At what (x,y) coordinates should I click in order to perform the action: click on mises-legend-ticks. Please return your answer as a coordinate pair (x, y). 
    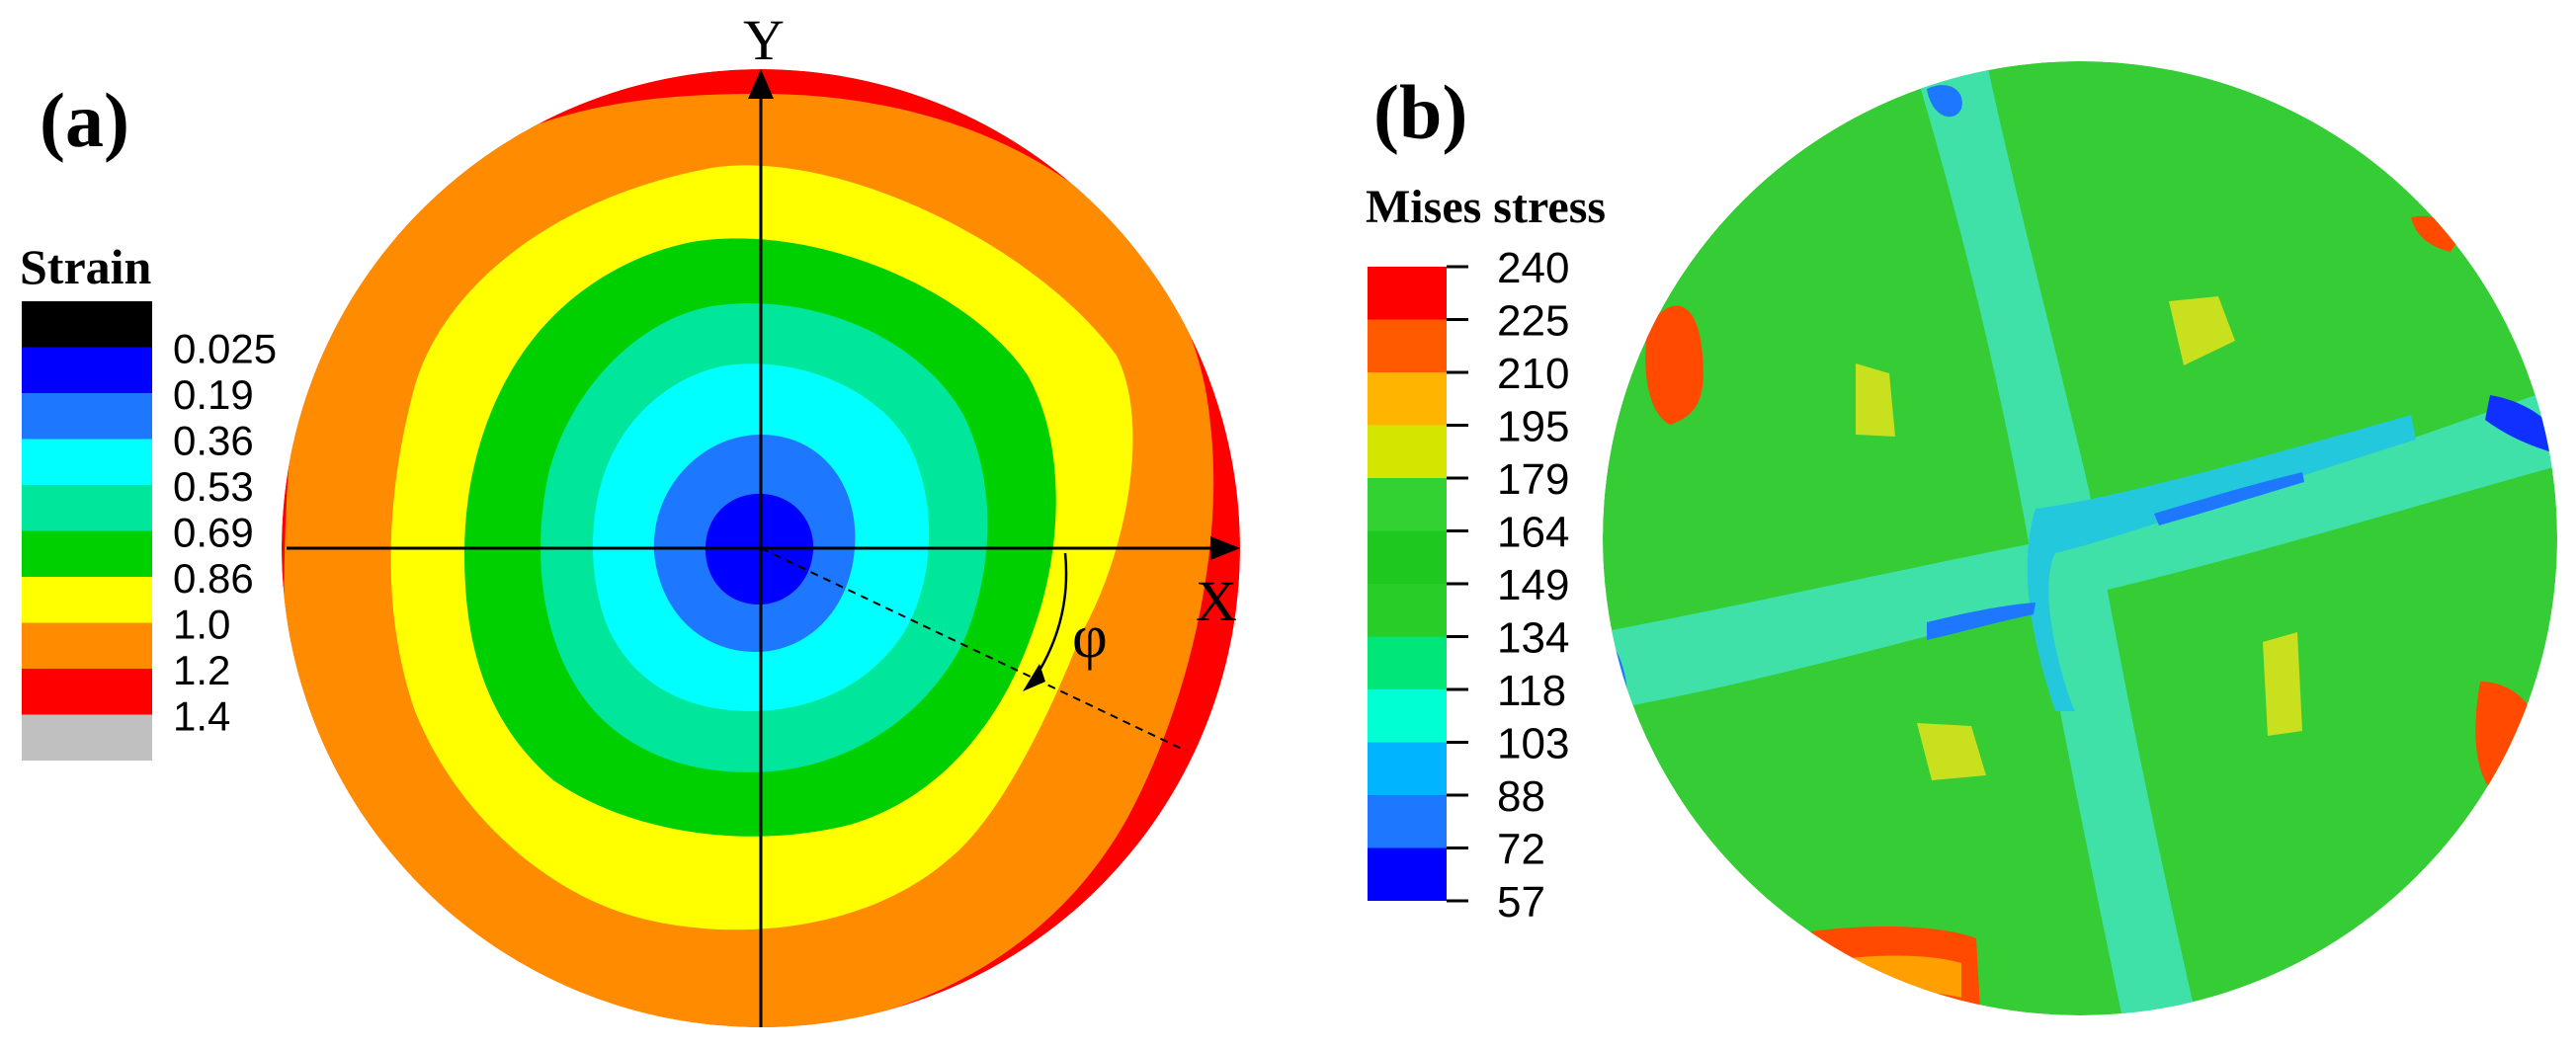
    Looking at the image, I should click on (1457, 584).